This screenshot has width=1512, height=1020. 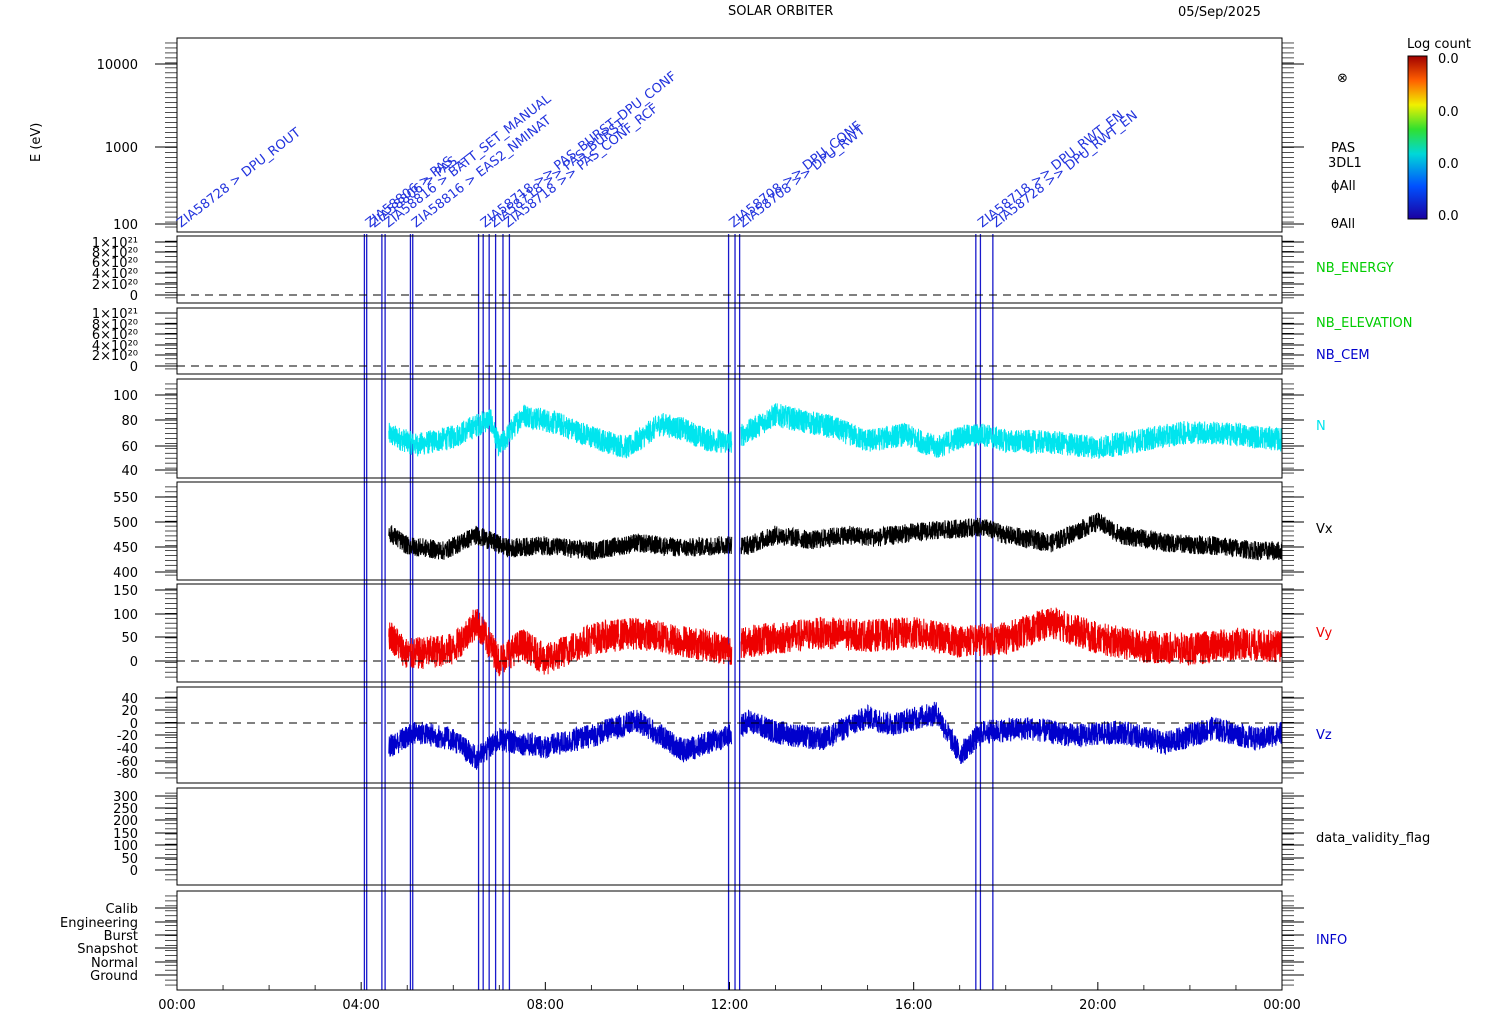 I want to click on y-tick-label: 1000, so click(x=121, y=148).